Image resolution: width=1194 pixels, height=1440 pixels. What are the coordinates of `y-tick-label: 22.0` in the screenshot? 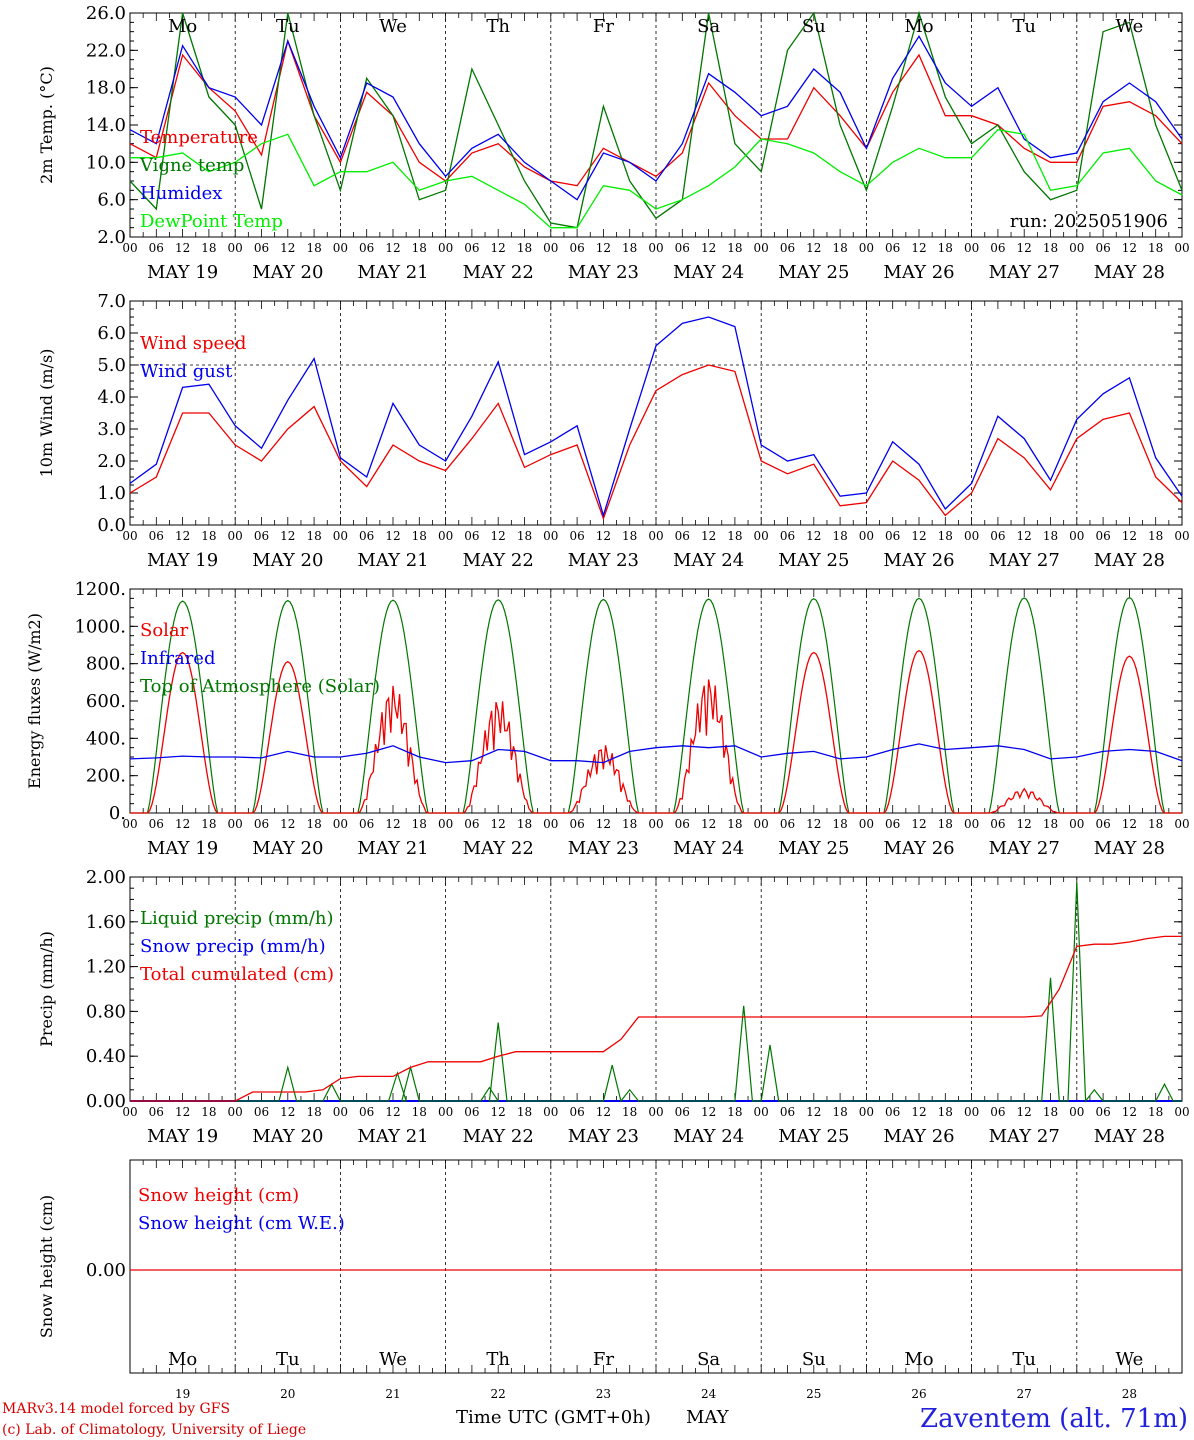 It's located at (106, 50).